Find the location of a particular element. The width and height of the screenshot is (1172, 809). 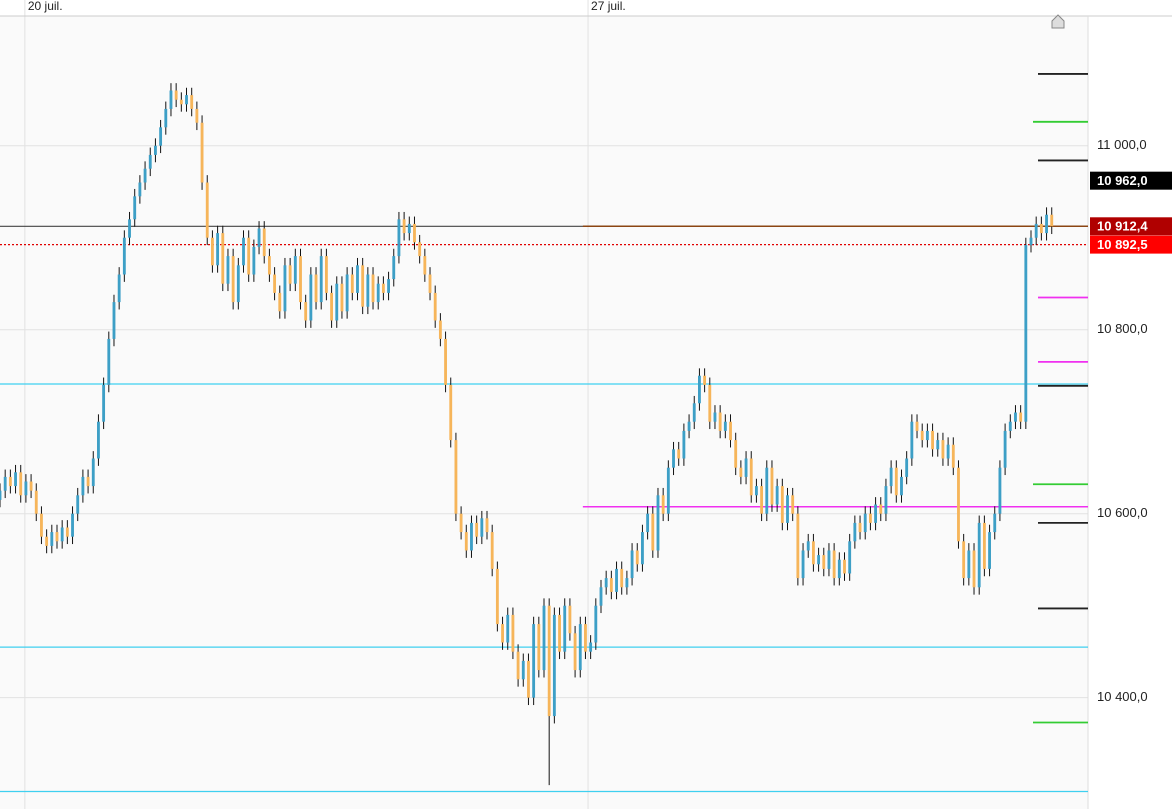

x-tick-label: 27 juil. is located at coordinates (608, 6).